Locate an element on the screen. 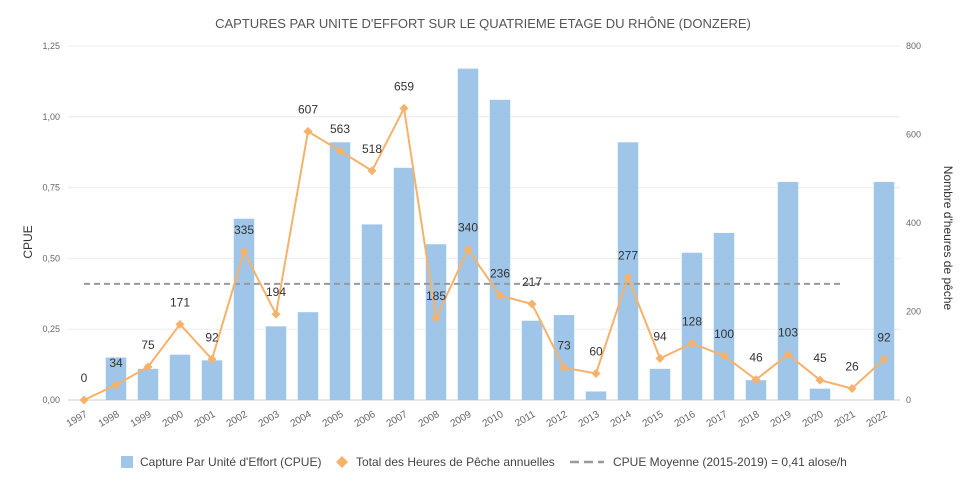 The image size is (967, 497). hours-data-label: 185 is located at coordinates (436, 296).